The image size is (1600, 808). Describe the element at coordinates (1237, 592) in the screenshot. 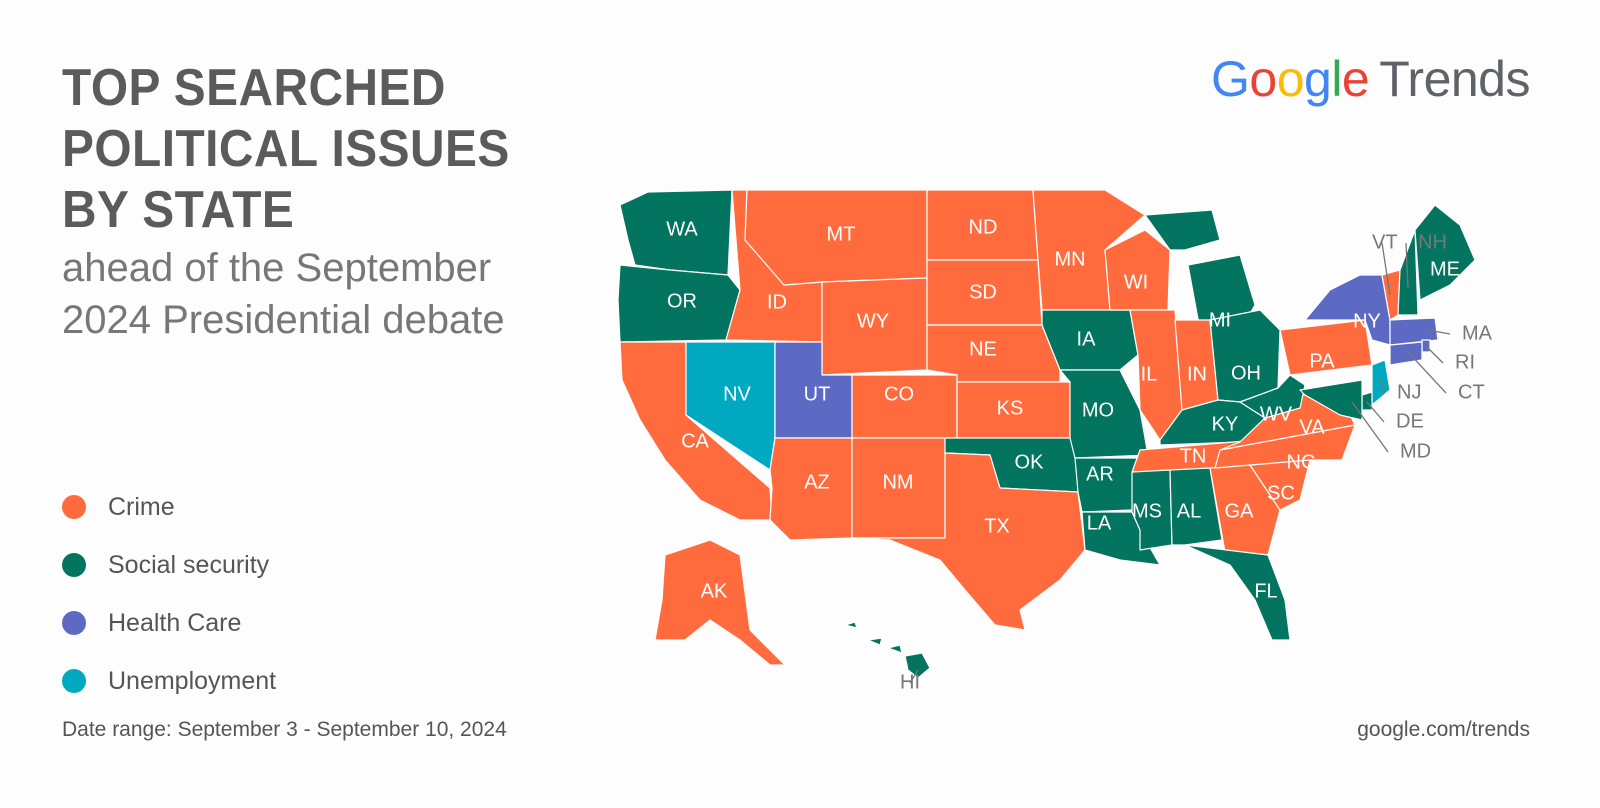

I see `state-fl` at that location.